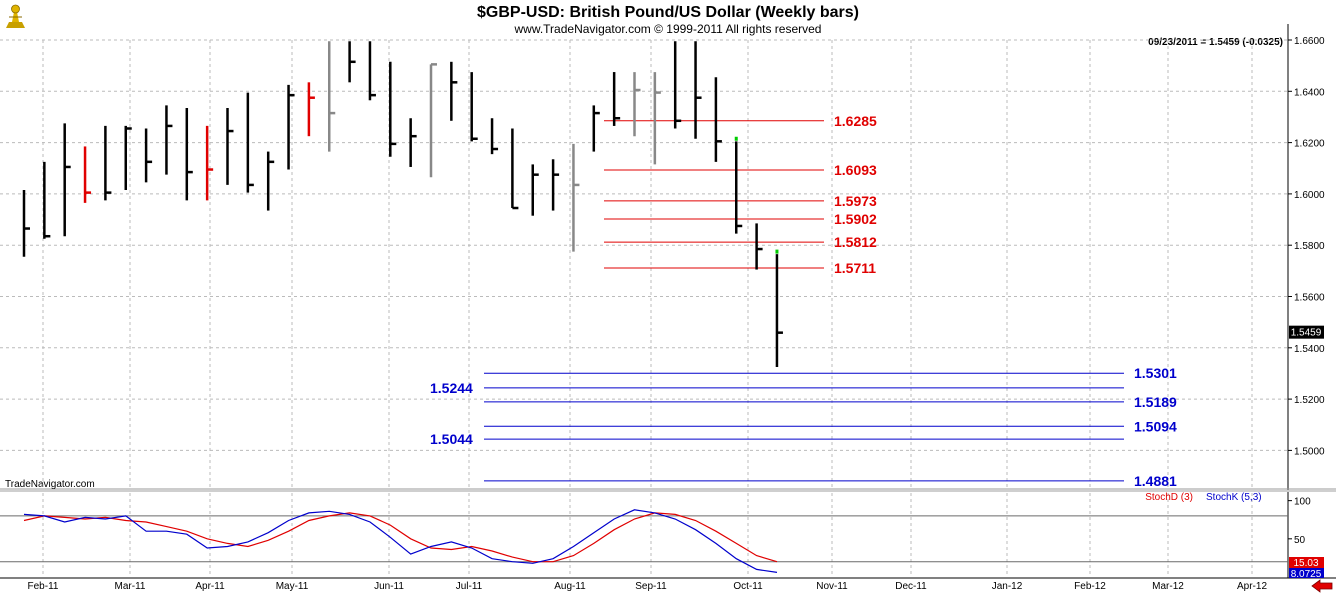  Describe the element at coordinates (855, 268) in the screenshot. I see `resistance-level-label: 1.5711` at that location.